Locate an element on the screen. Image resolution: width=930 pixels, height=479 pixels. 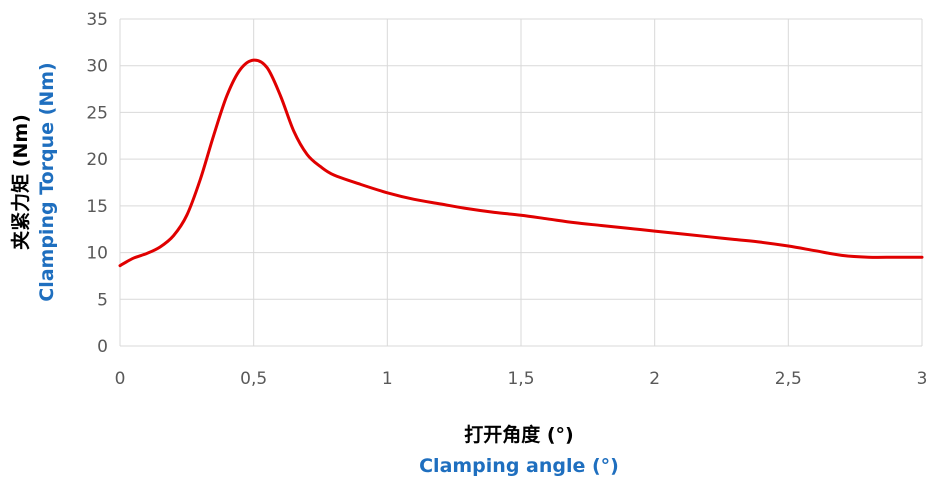
y-tick-label: 15 is located at coordinates (97, 207).